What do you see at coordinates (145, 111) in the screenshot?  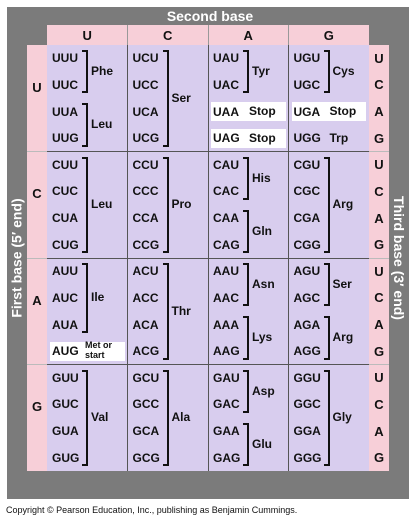 I see `codon-UCA: UCA` at bounding box center [145, 111].